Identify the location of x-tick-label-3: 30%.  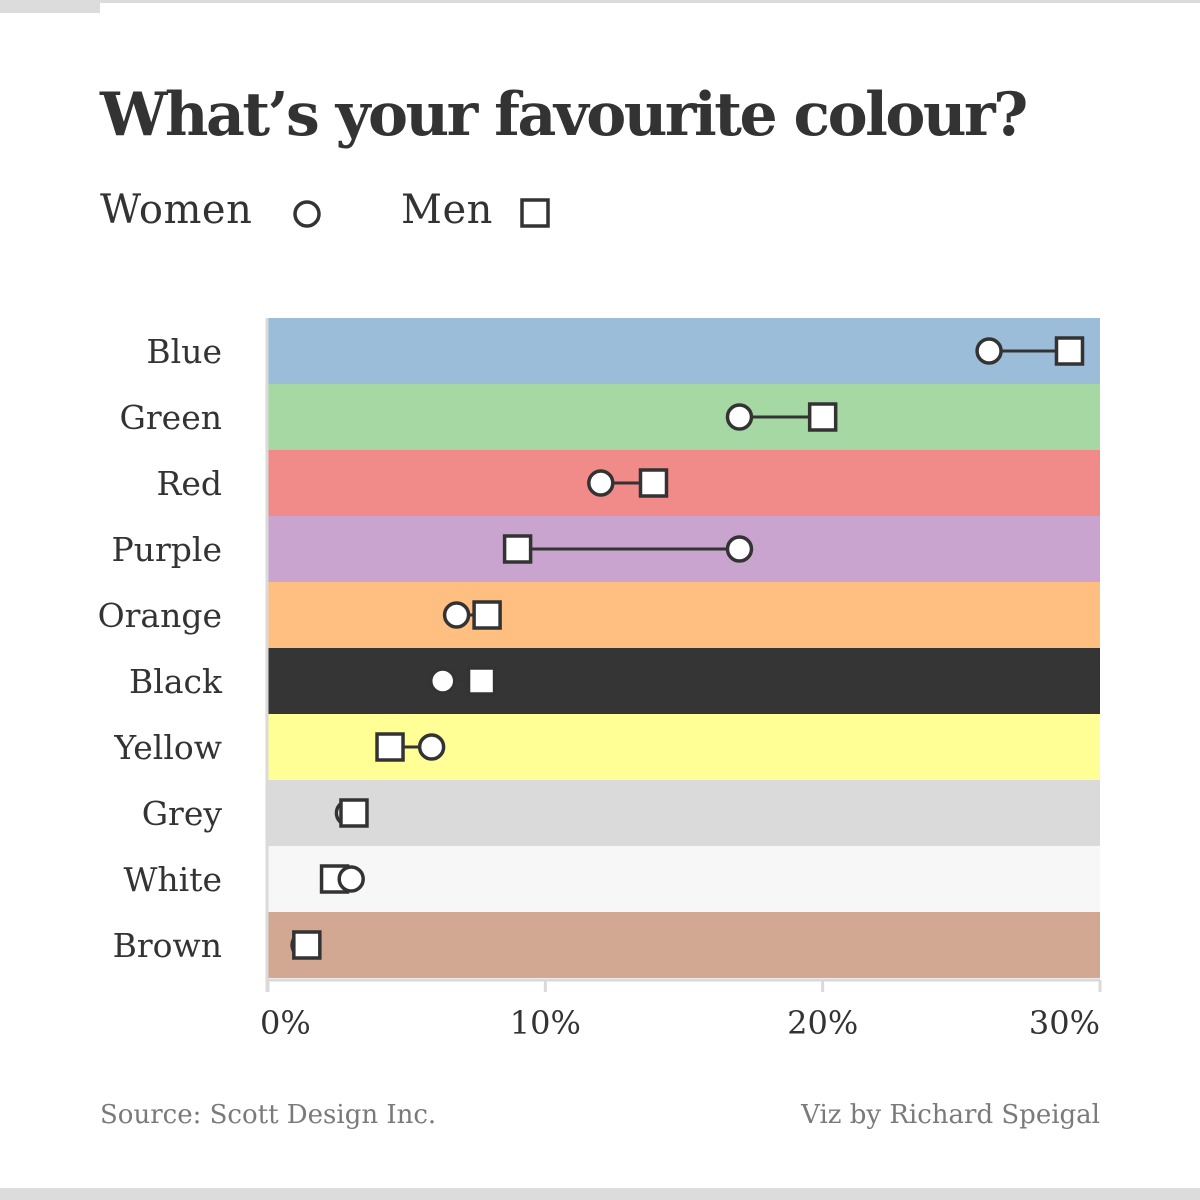
(1064, 1023).